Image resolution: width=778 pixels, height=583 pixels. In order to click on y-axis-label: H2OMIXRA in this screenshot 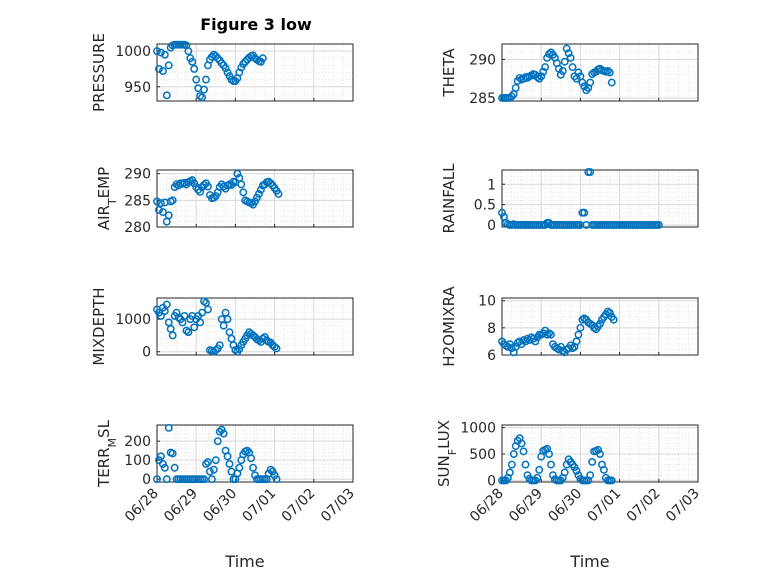, I will do `click(449, 326)`.